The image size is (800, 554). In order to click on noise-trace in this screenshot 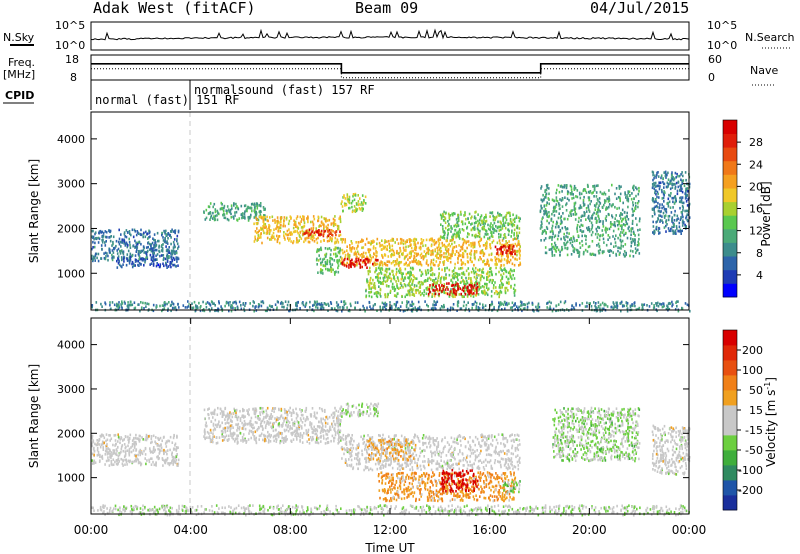, I will do `click(390, 34)`.